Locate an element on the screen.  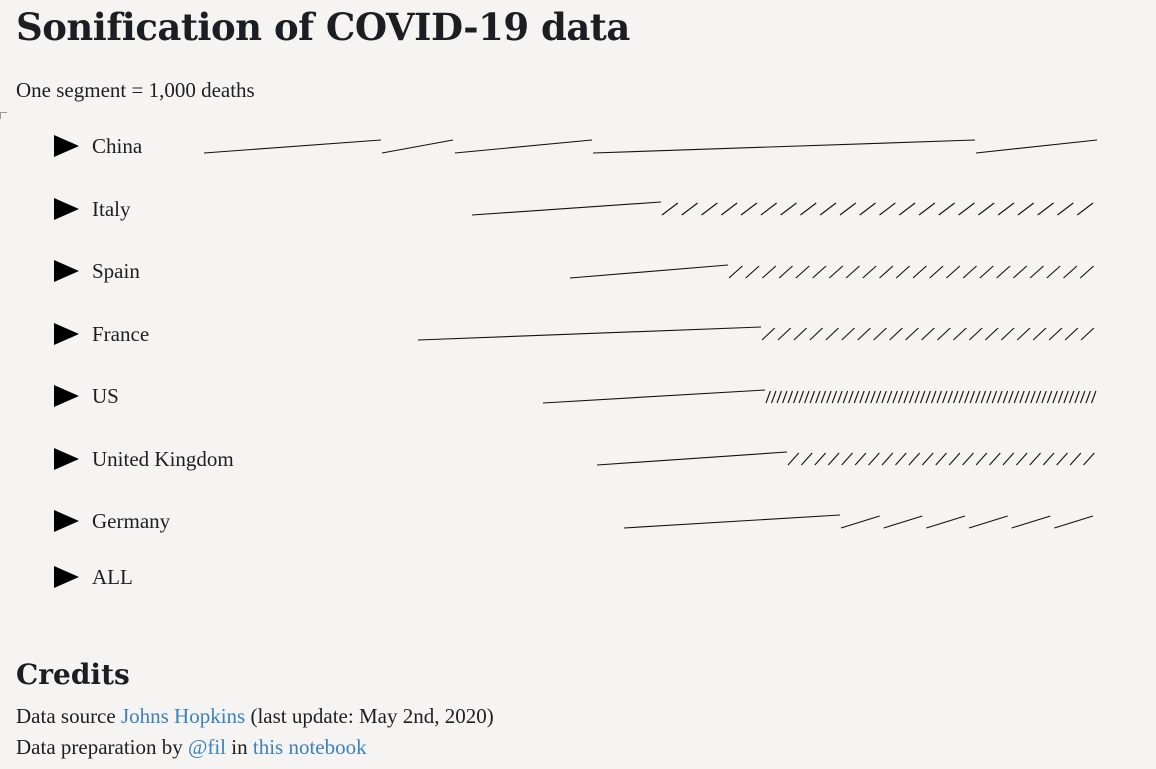
country-row-united-kingdom: United Kingdom is located at coordinates (582, 459).